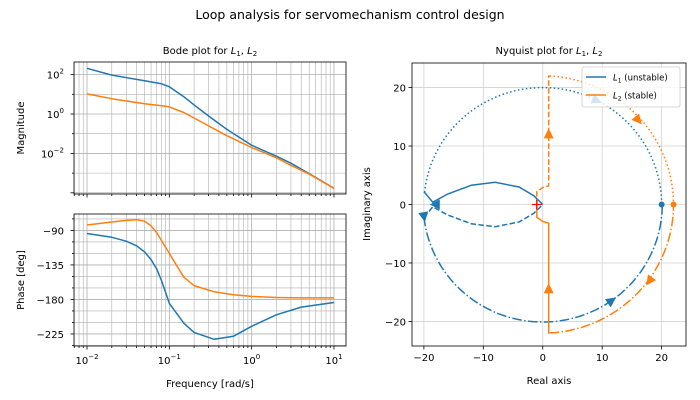 The width and height of the screenshot is (700, 400). What do you see at coordinates (549, 381) in the screenshot?
I see `nyquist-xlabel: Real axis` at bounding box center [549, 381].